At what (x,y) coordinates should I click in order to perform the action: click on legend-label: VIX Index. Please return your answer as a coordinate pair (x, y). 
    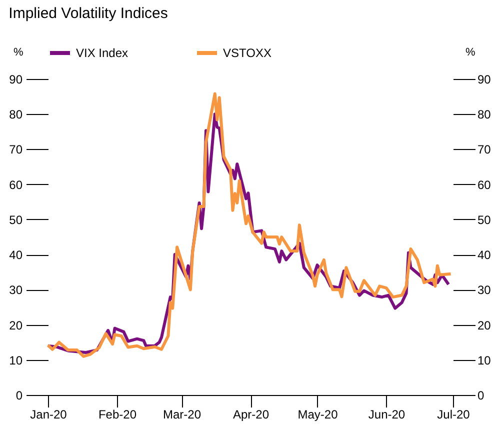
    Looking at the image, I should click on (102, 53).